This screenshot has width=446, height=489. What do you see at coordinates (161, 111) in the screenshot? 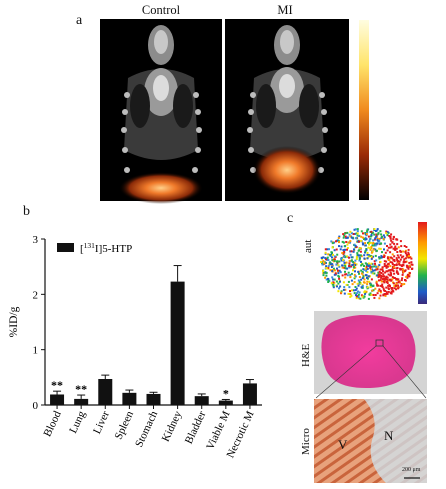
I see `control-ct-image` at bounding box center [161, 111].